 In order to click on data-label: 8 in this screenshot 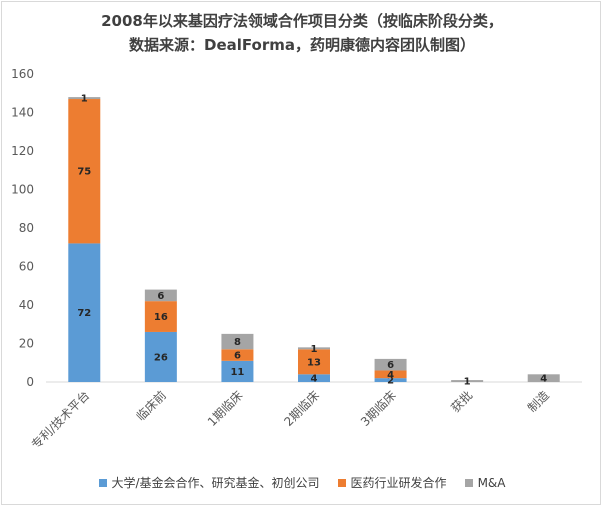, I will do `click(237, 342)`.